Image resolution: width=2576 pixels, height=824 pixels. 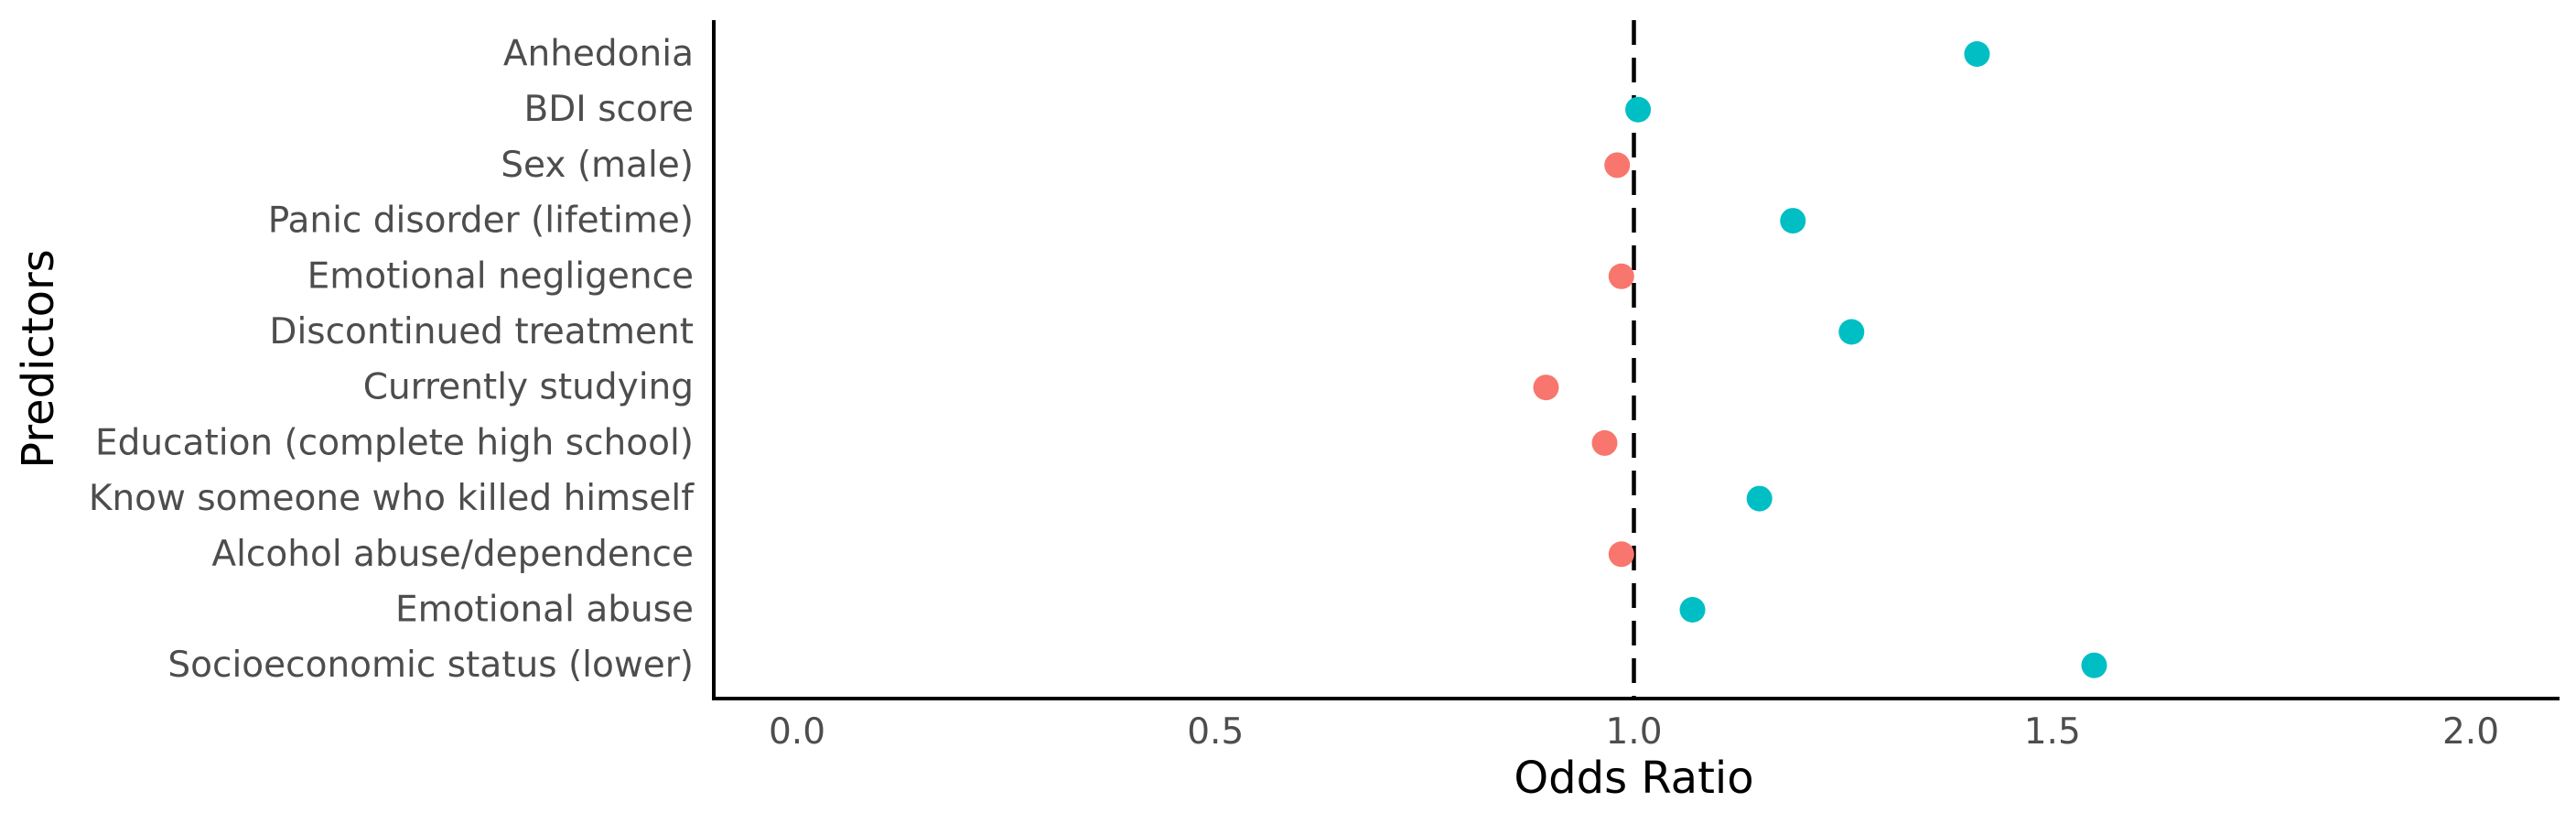 What do you see at coordinates (597, 165) in the screenshot?
I see `y-tick-label: Sex (male)` at bounding box center [597, 165].